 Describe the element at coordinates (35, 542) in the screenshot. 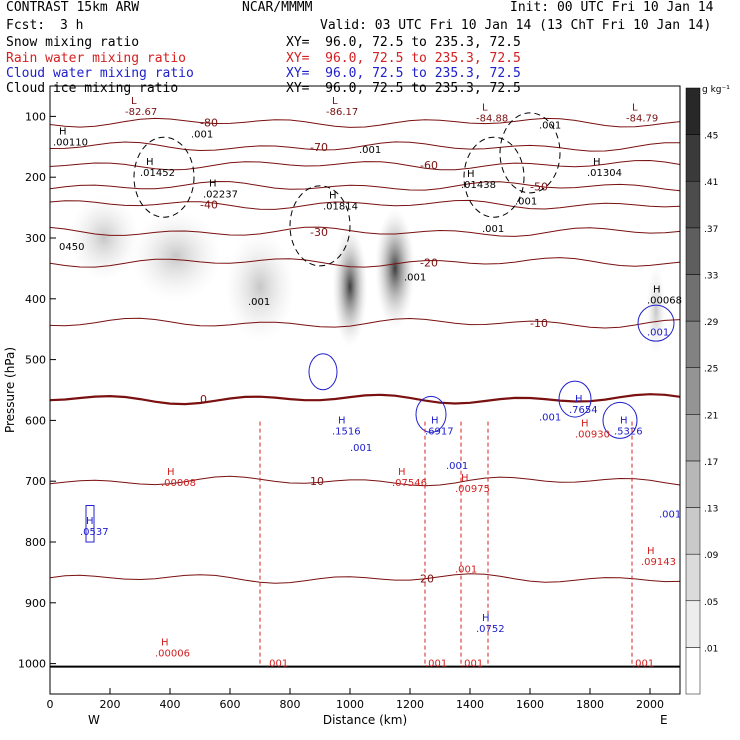

I see `y-tick-label: 800` at that location.